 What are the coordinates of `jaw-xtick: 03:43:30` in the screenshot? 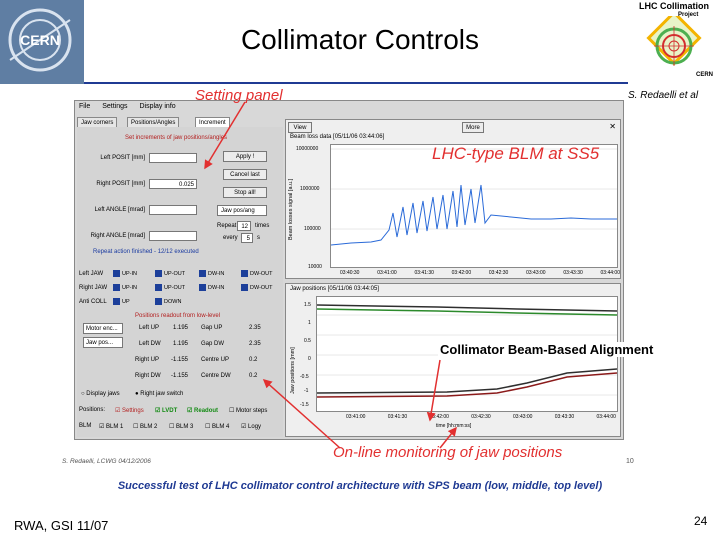 It's located at (564, 417).